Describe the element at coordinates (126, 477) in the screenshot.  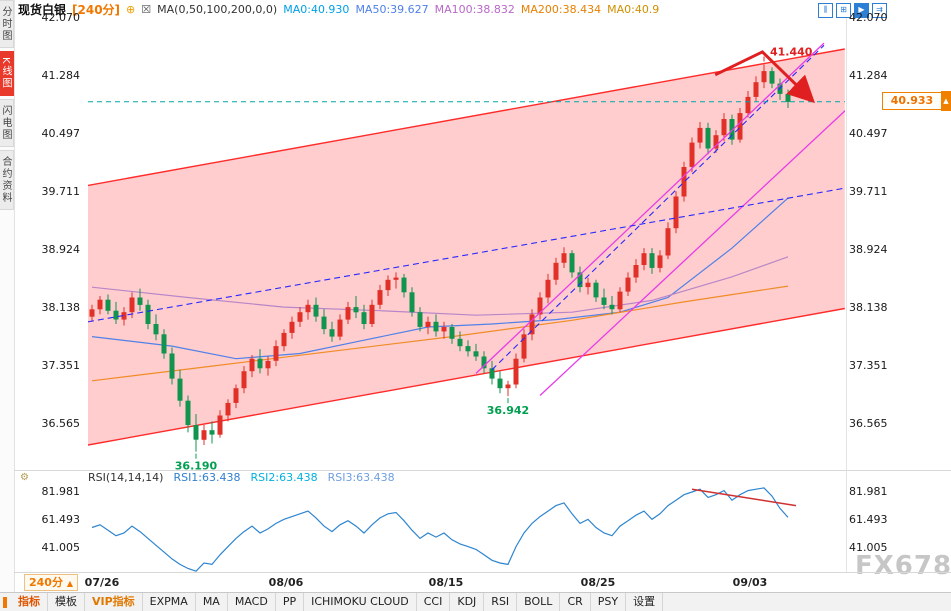
I see `rsi-title: RSI(14,14,14)` at that location.